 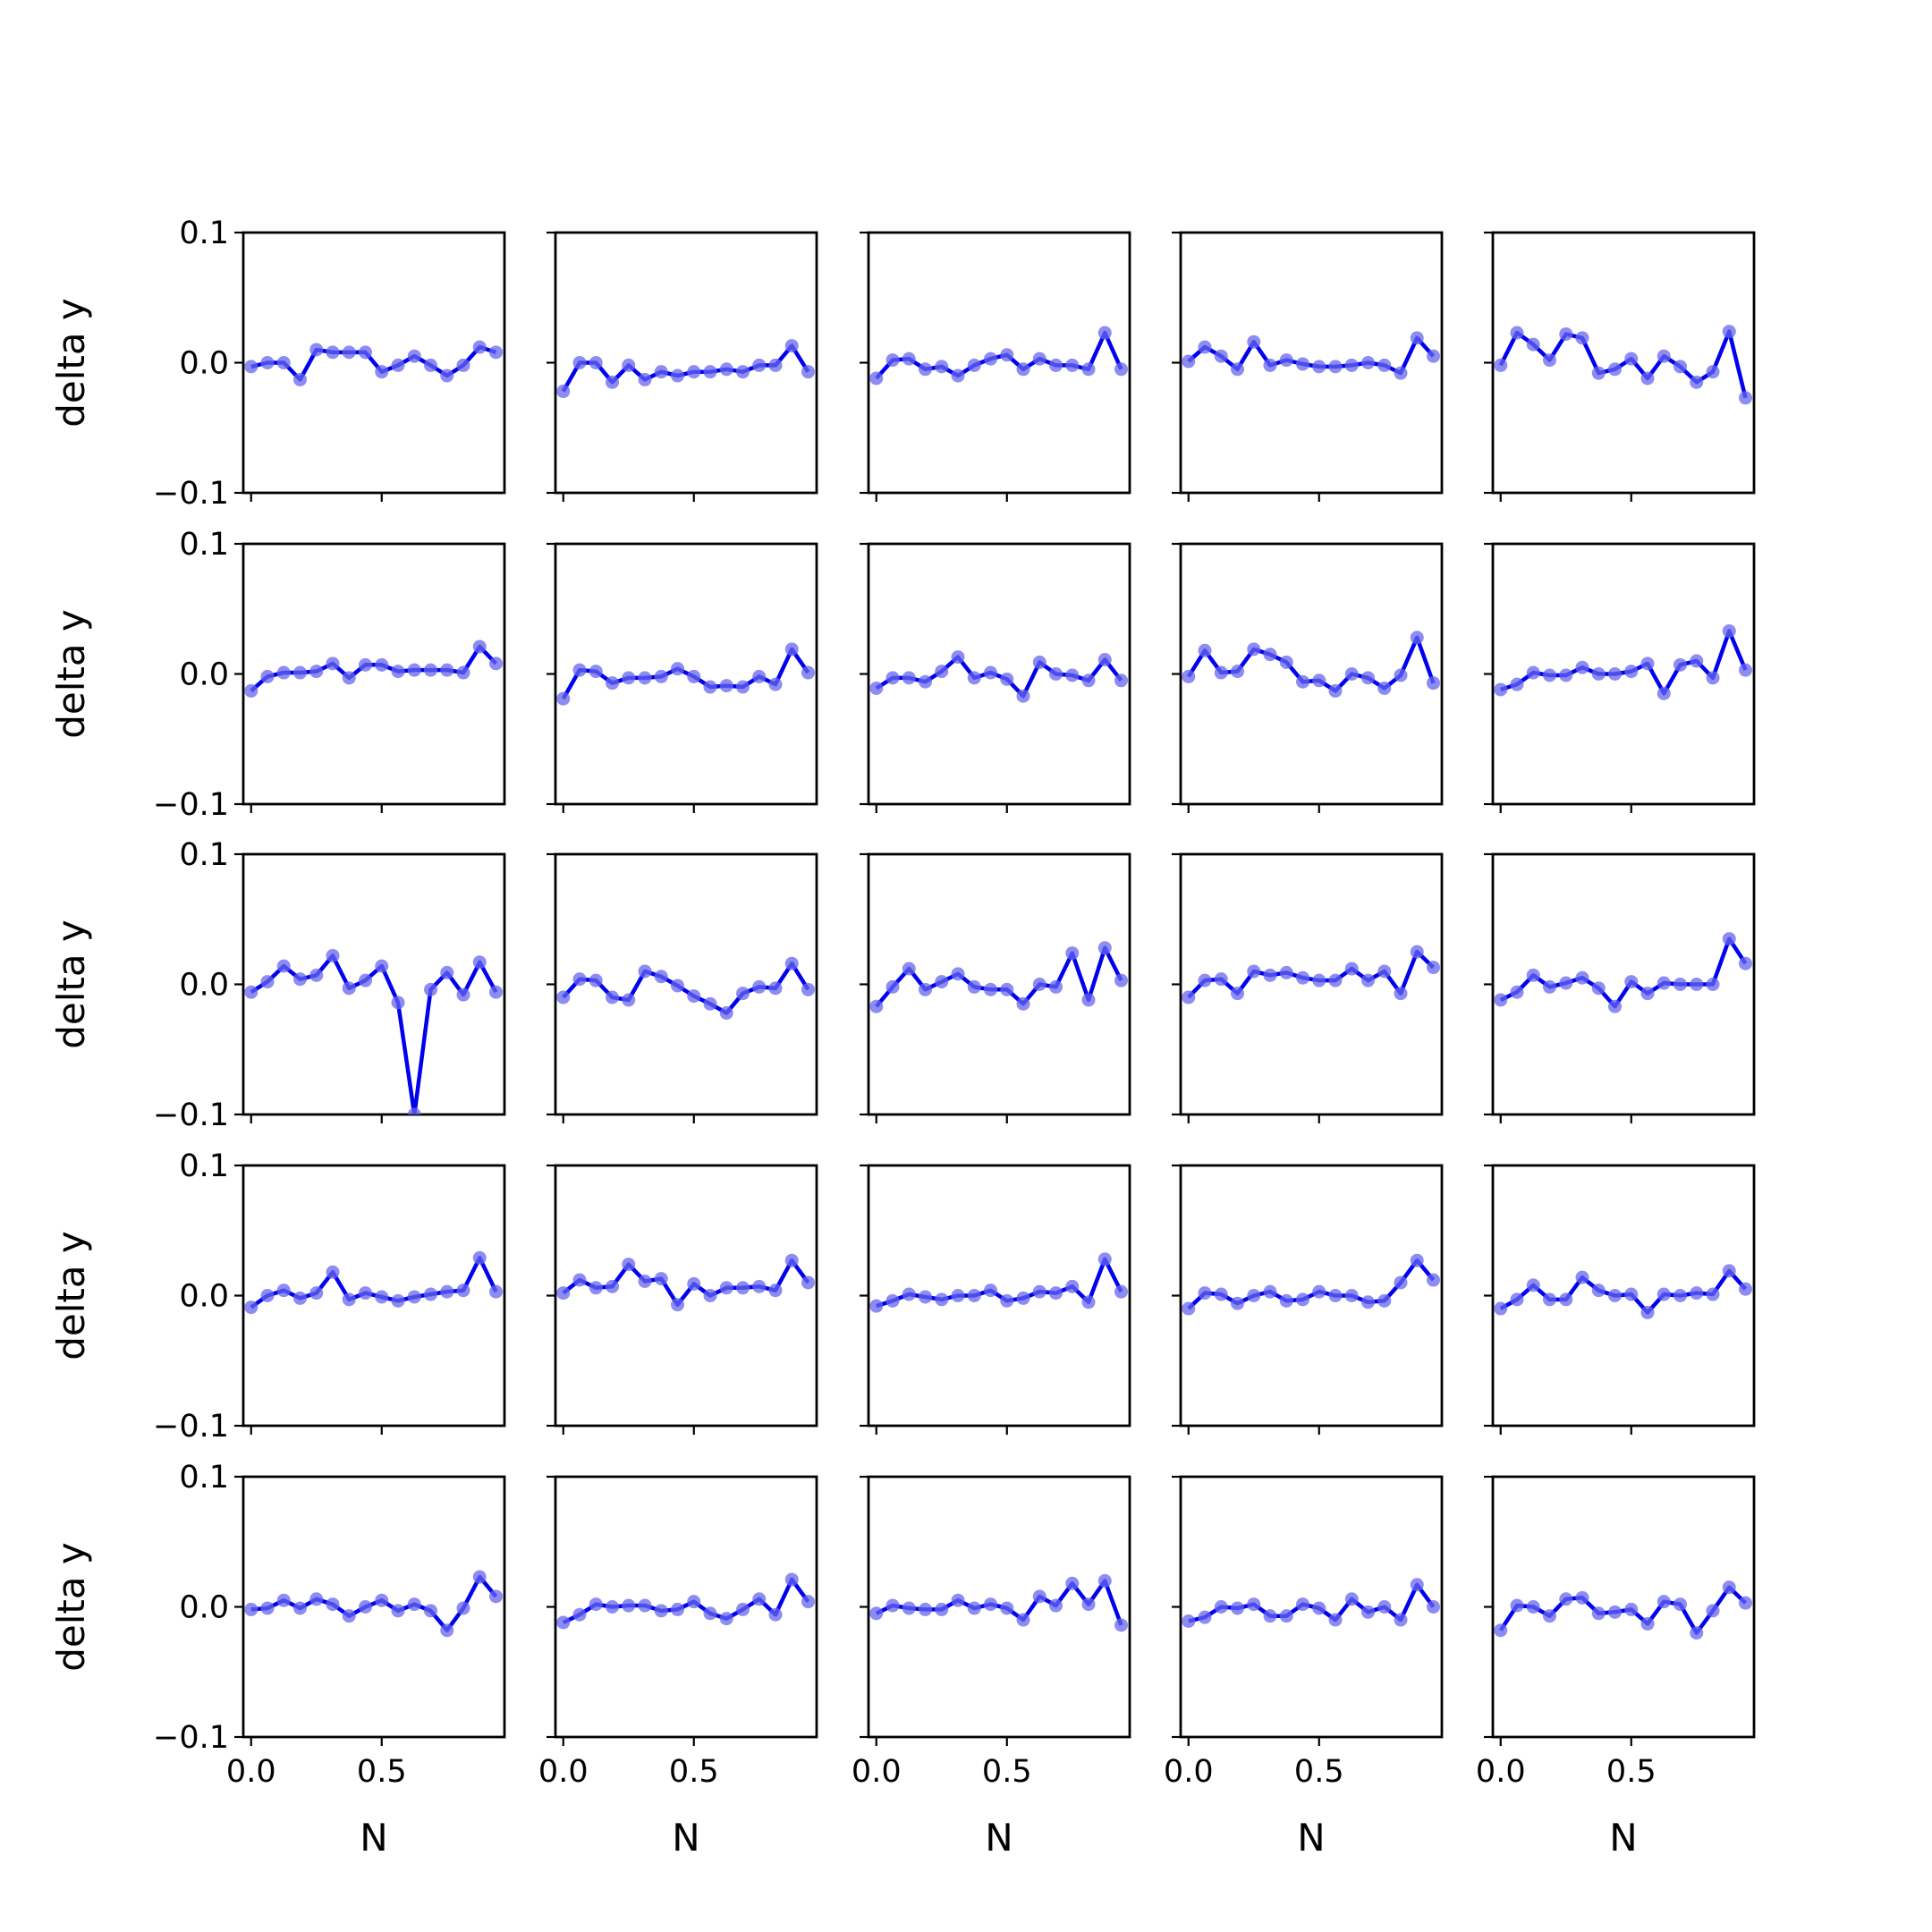 What do you see at coordinates (1308, 987) in the screenshot?
I see `subplot-r2c3` at bounding box center [1308, 987].